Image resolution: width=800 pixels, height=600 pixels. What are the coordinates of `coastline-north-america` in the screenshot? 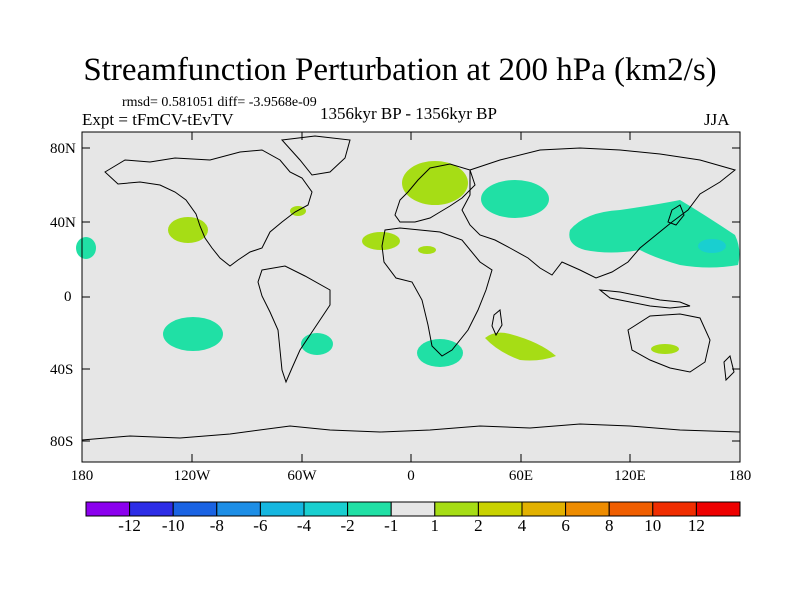 It's located at (208, 208).